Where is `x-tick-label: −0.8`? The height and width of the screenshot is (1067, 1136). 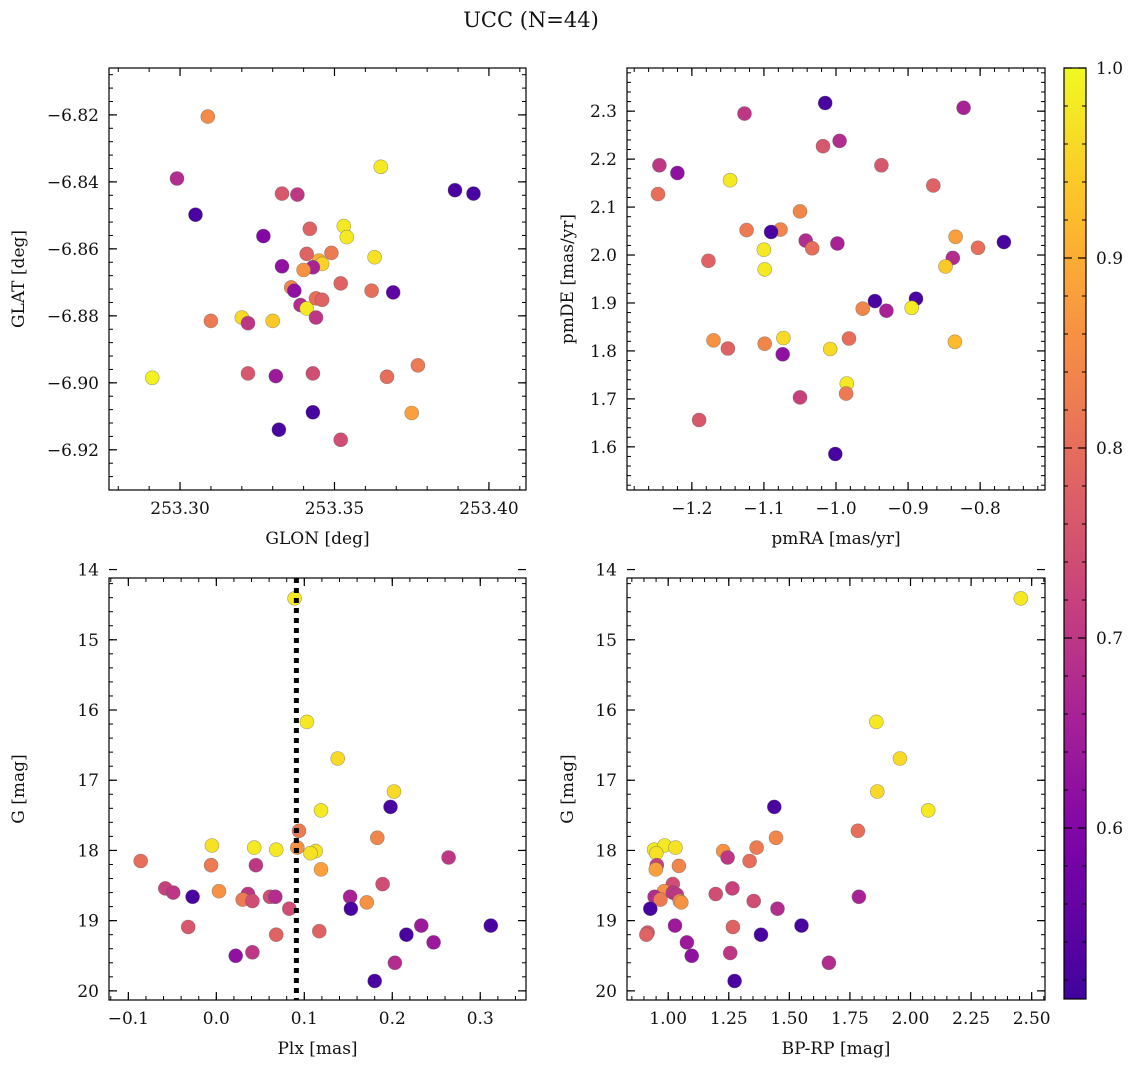
x-tick-label: −0.8 is located at coordinates (979, 509).